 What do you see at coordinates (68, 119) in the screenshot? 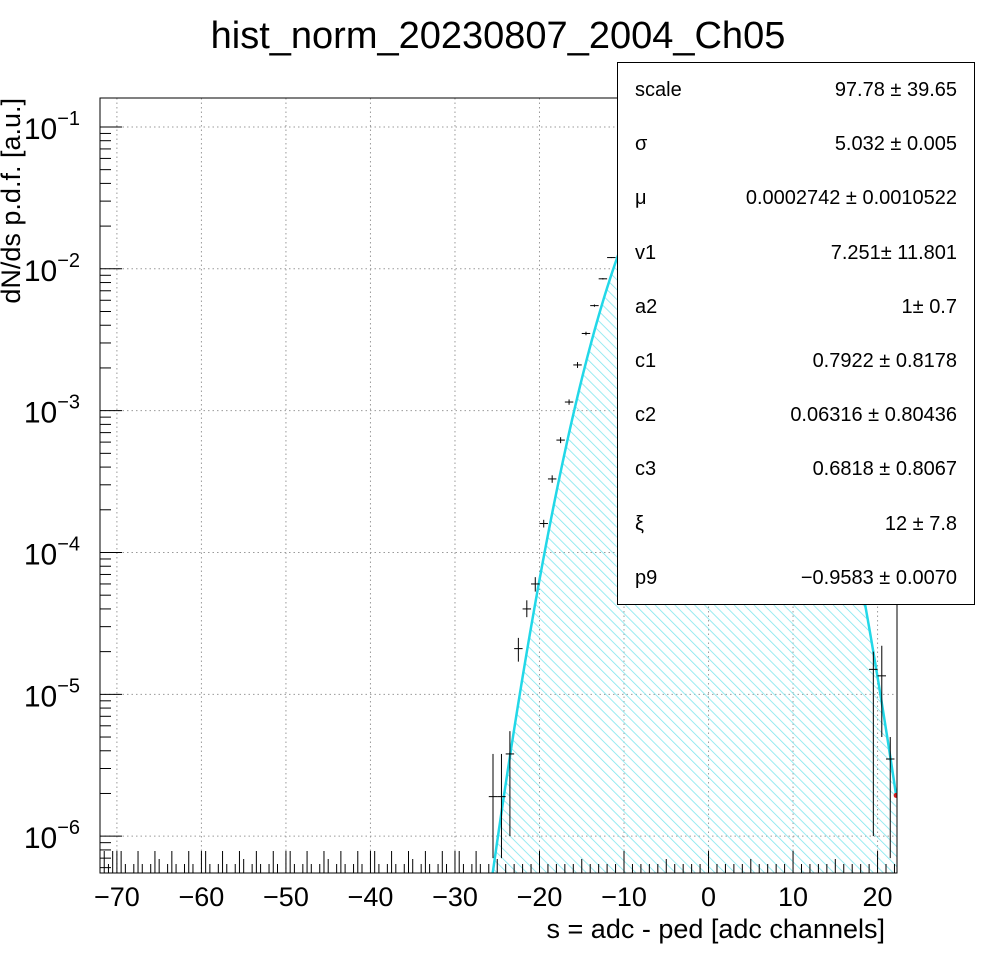
I see `y-tick-label-exponent: −1` at bounding box center [68, 119].